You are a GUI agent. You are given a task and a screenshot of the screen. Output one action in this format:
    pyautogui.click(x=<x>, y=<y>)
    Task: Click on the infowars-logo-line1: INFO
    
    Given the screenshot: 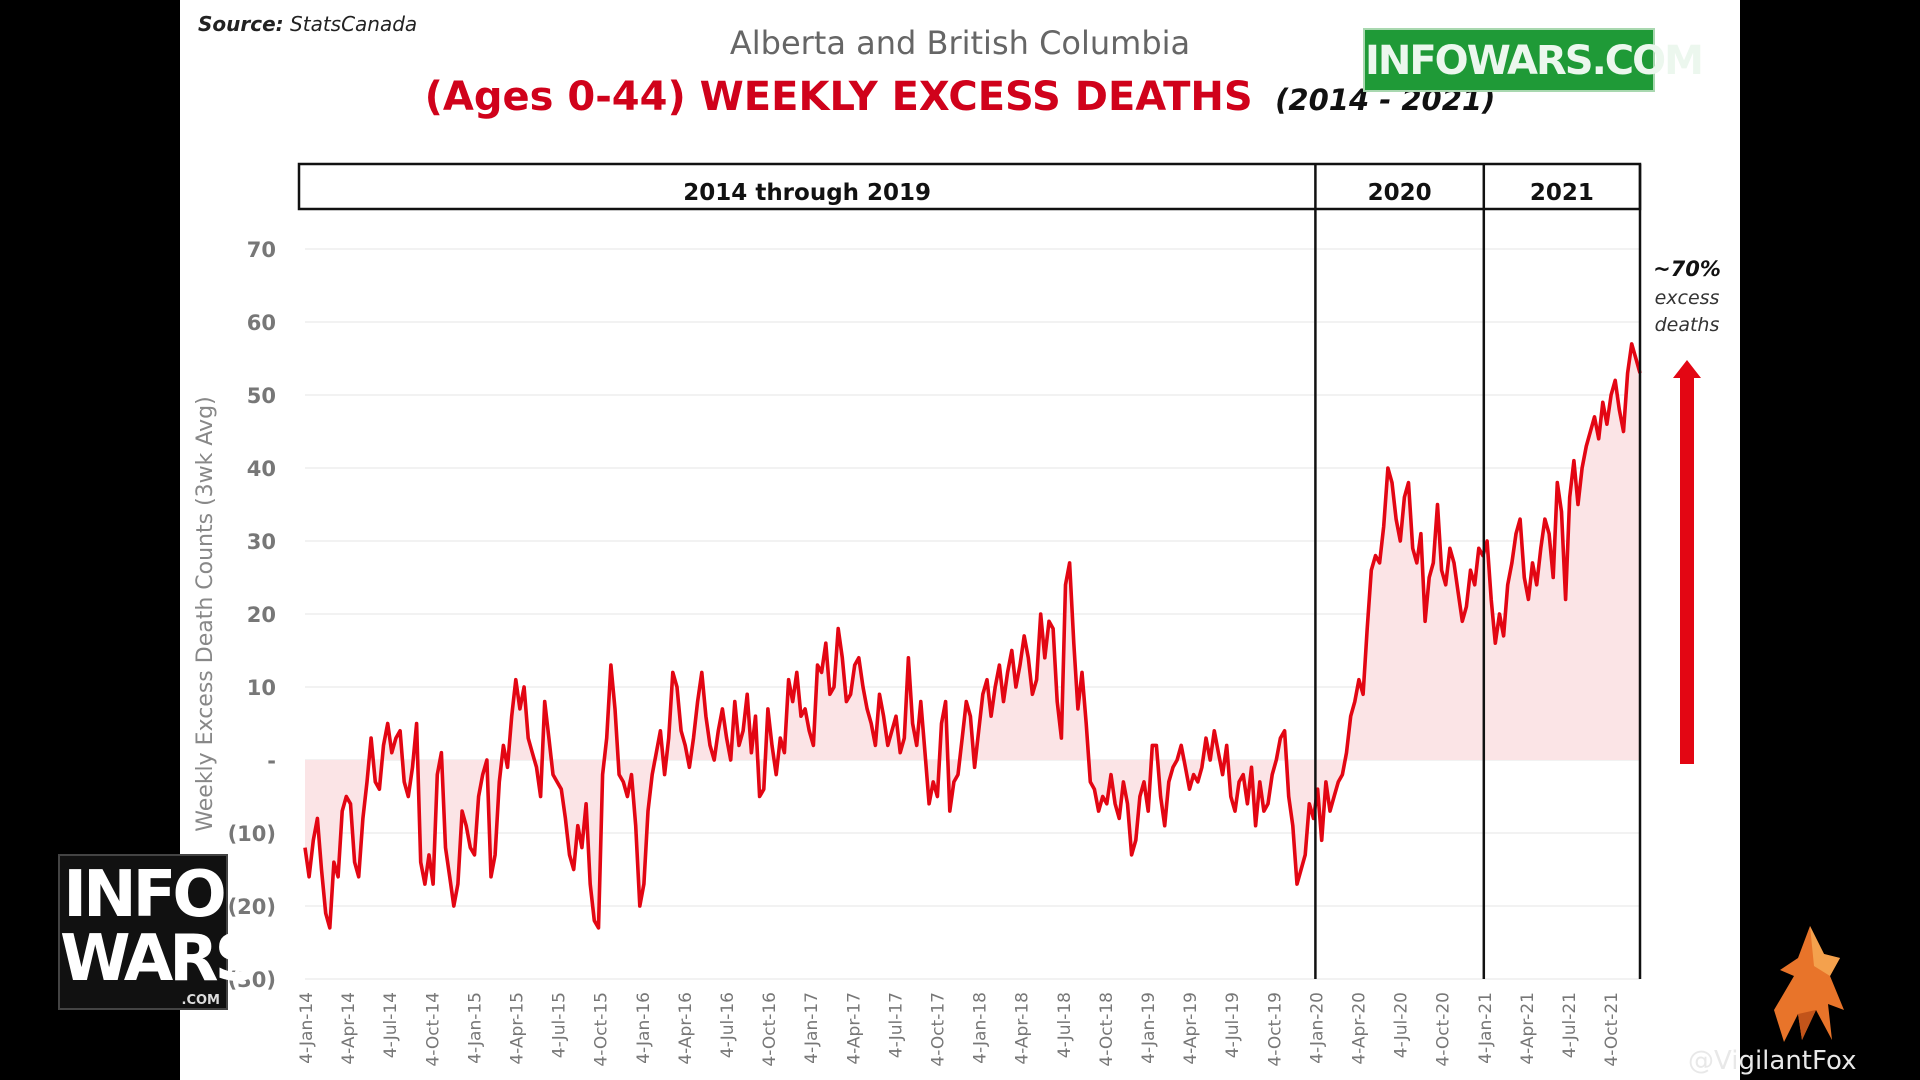 What is the action you would take?
    pyautogui.click(x=145, y=895)
    